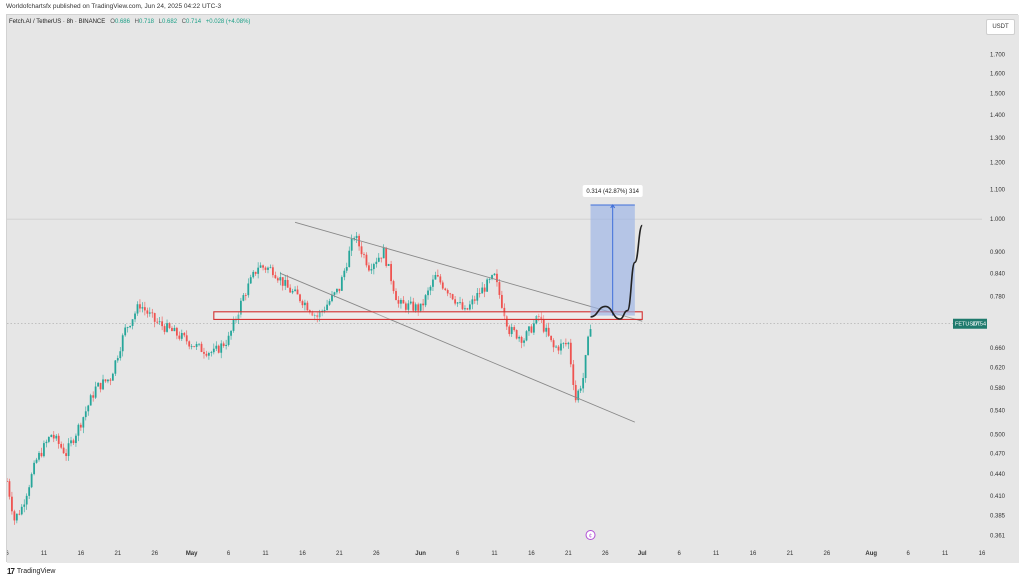 This screenshot has width=1024, height=581. What do you see at coordinates (192, 554) in the screenshot?
I see `x-tick-label: May` at bounding box center [192, 554].